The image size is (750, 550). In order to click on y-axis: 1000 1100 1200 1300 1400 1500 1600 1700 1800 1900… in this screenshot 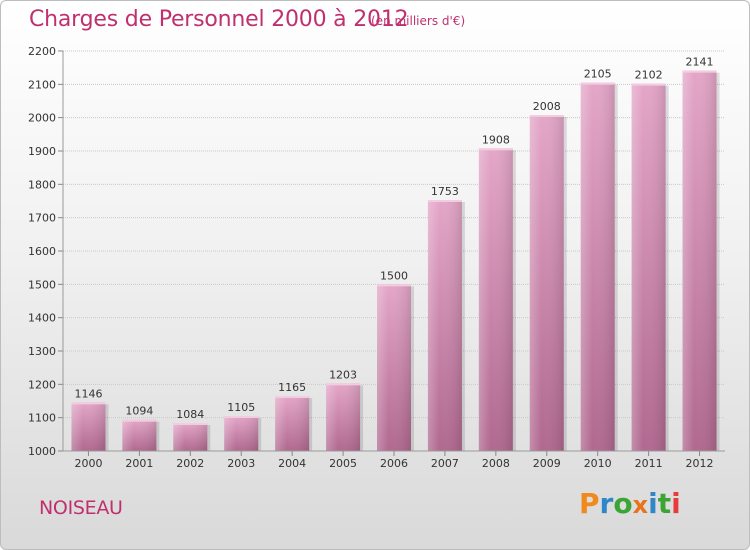, I will do `click(46, 251)`.